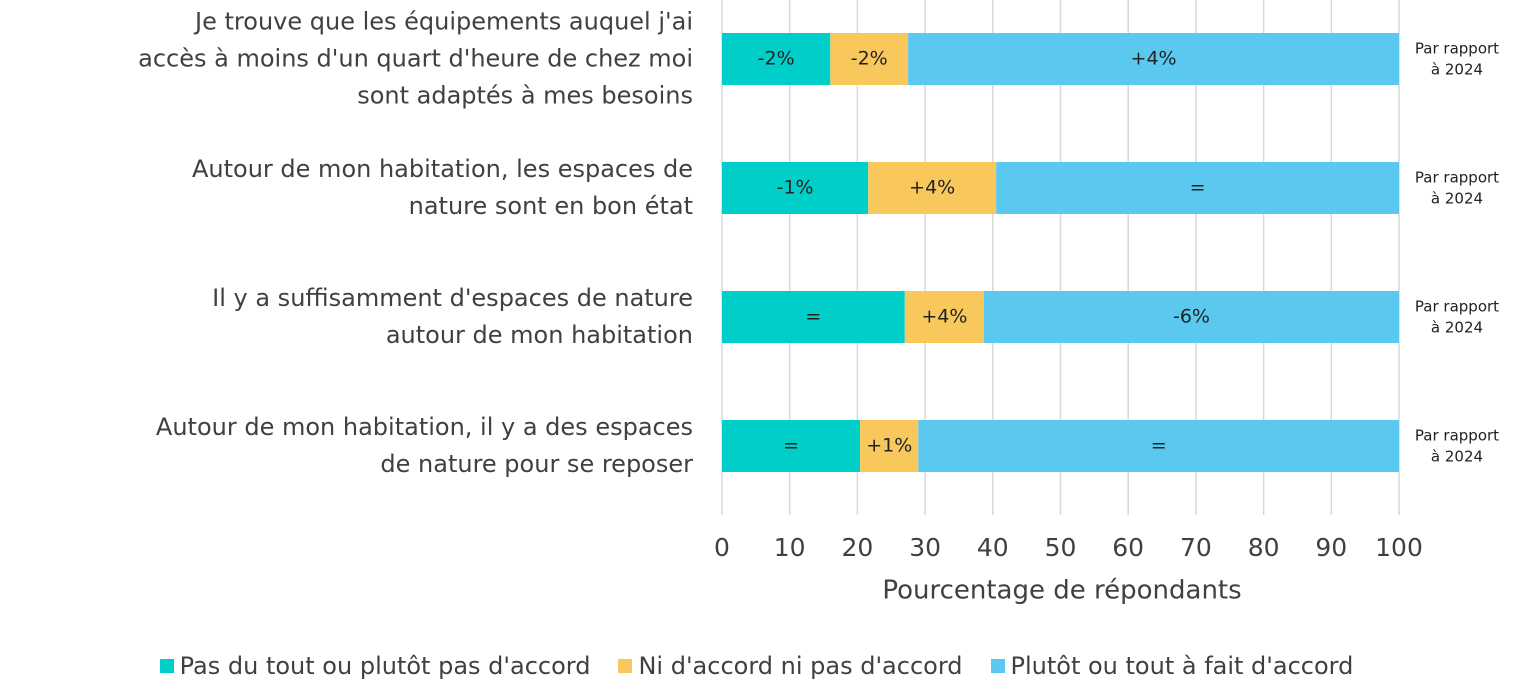  I want to click on change-label: -6%, so click(1191, 317).